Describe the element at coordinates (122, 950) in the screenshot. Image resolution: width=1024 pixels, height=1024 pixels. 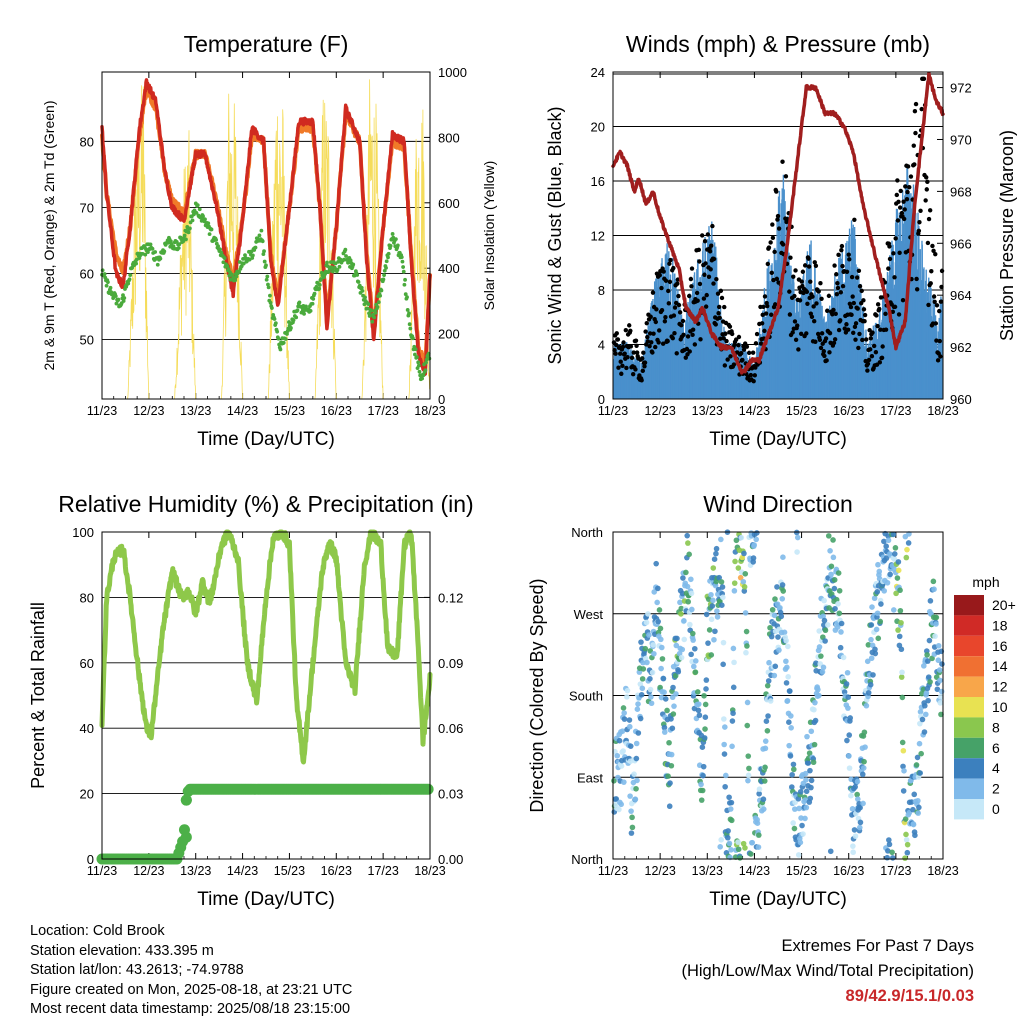
I see `info-elevation: Station elevation: 433.395 m` at that location.